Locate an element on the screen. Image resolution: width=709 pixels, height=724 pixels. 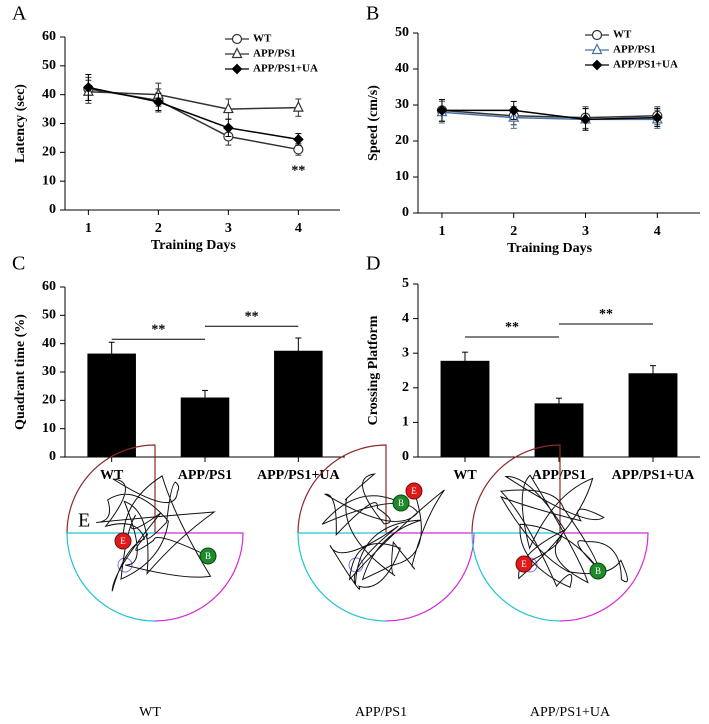
y-tick-label: 1 is located at coordinates (405, 422).